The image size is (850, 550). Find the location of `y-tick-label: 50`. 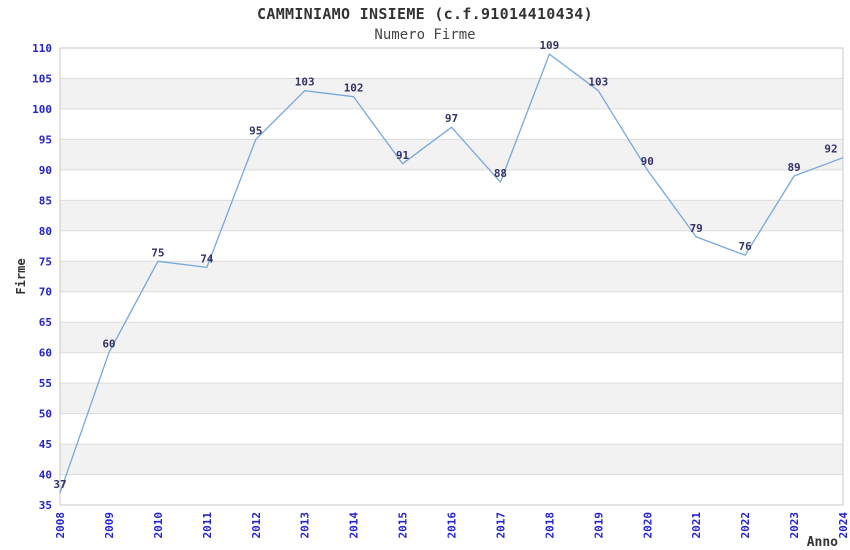

y-tick-label: 50 is located at coordinates (45, 414).